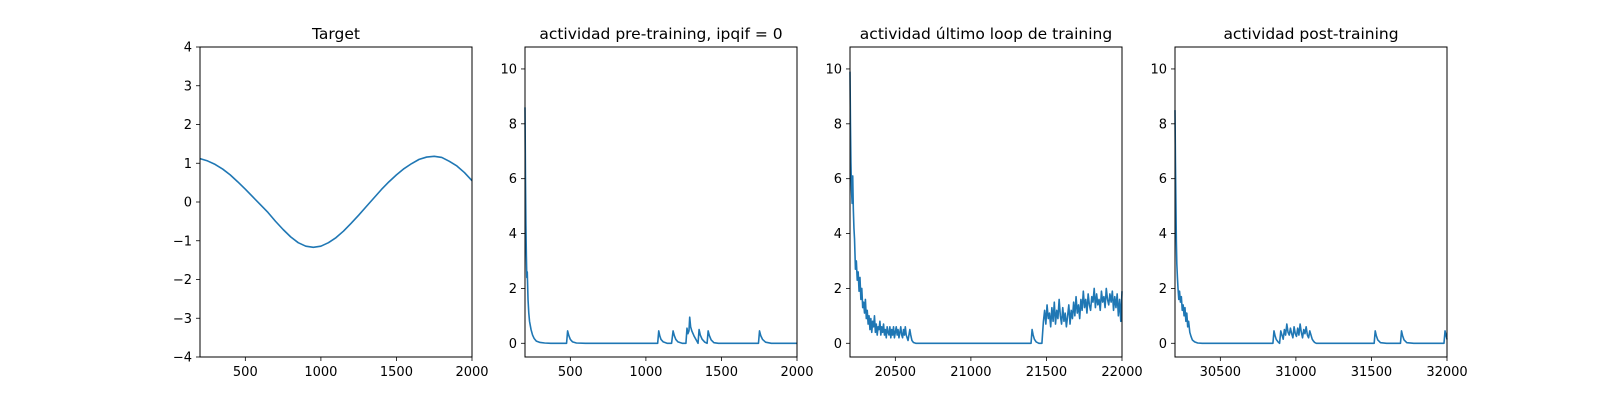 This screenshot has width=1600, height=404. I want to click on chart-title: actividad último loop de training, so click(986, 34).